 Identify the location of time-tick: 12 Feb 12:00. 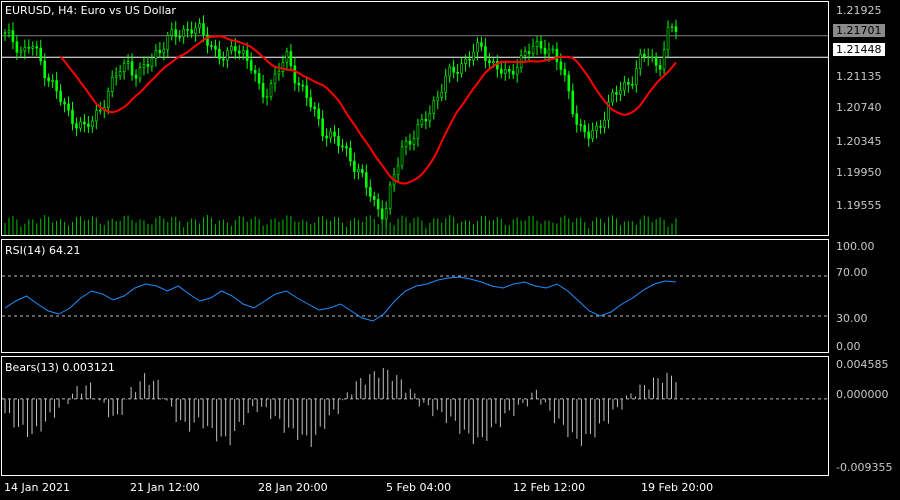
(549, 487).